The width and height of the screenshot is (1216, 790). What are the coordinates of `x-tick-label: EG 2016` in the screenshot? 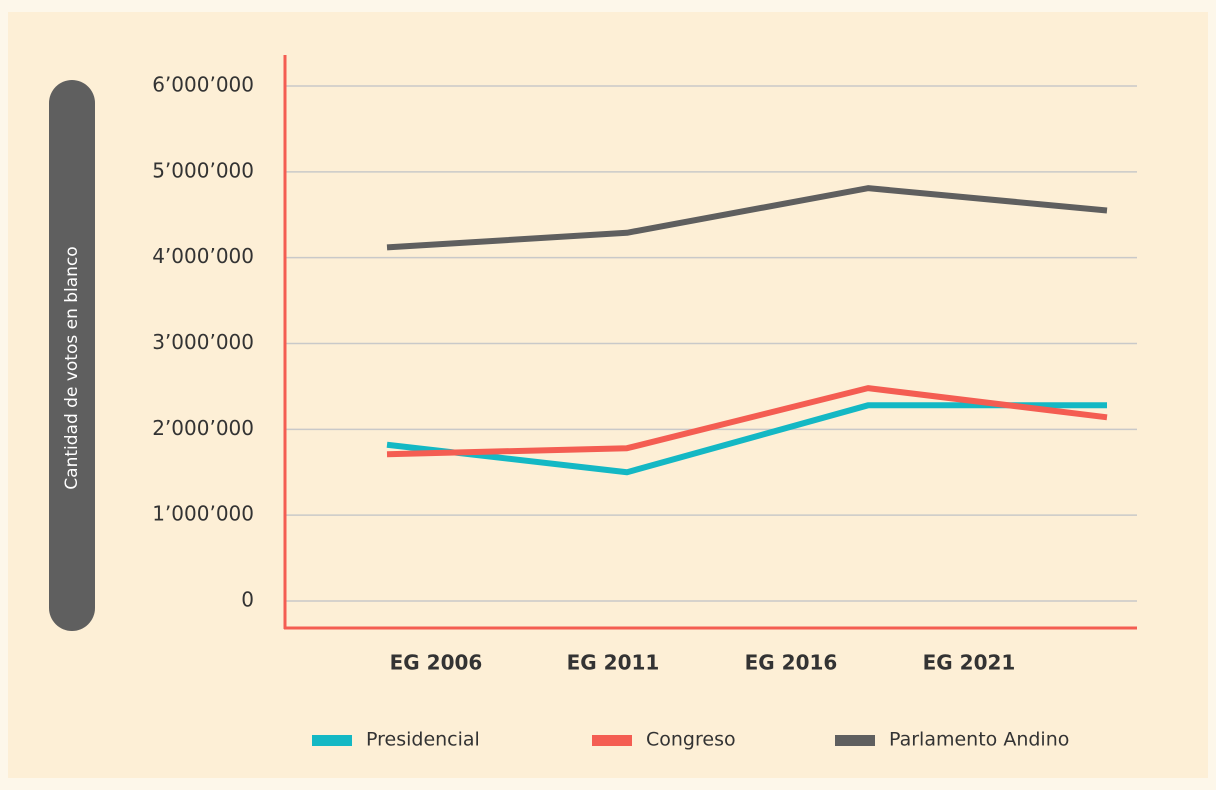 It's located at (791, 663).